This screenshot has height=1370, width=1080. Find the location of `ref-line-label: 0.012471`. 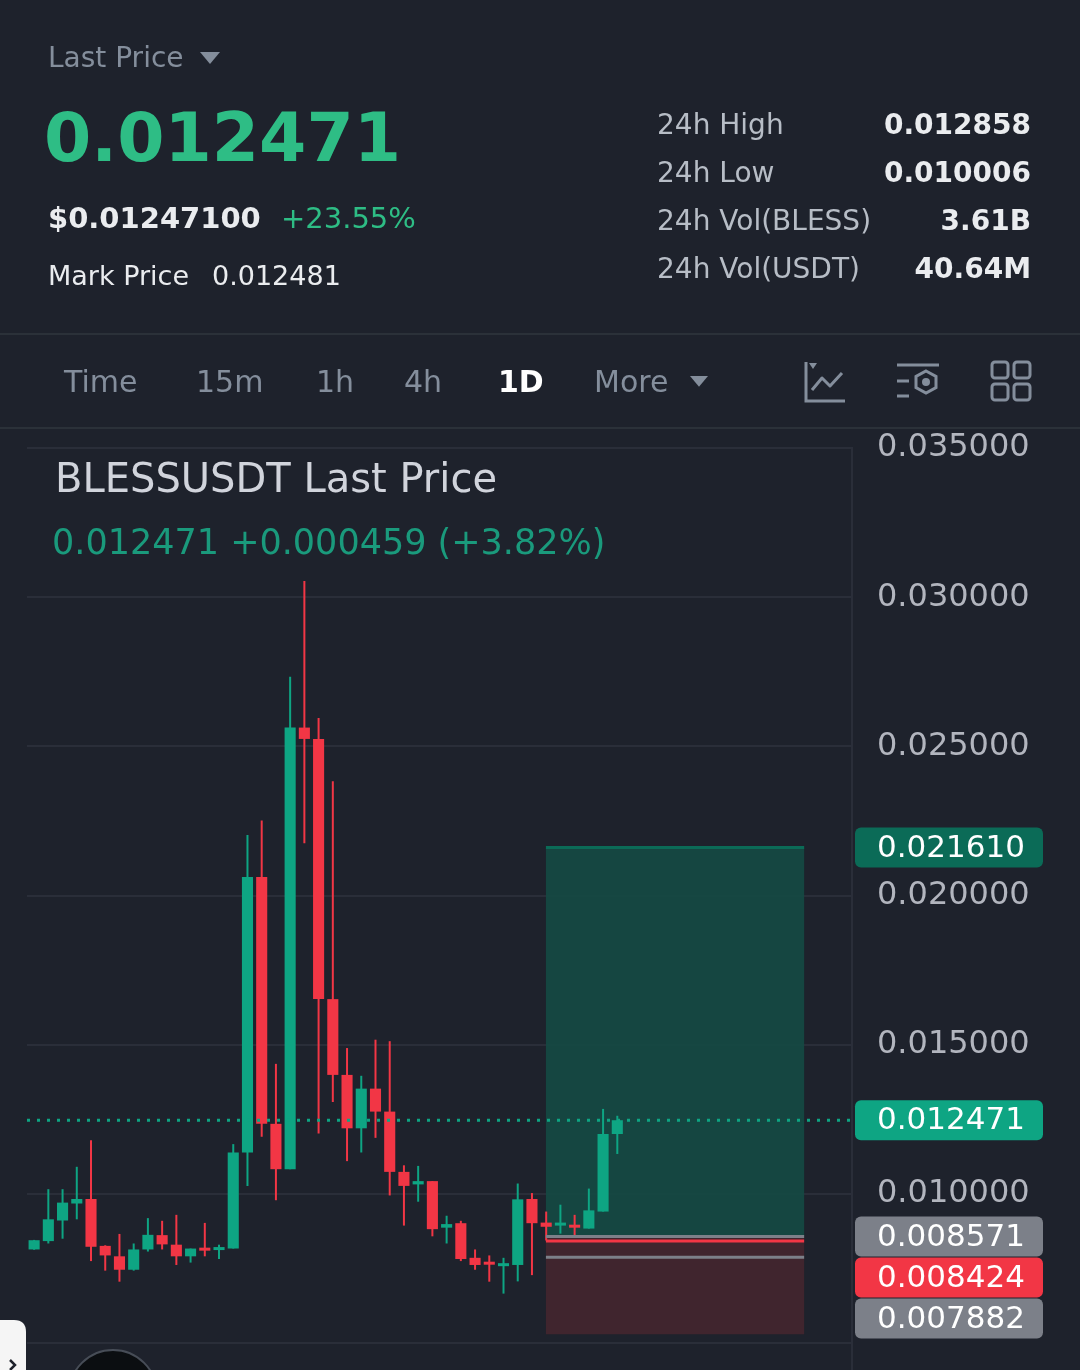

ref-line-label: 0.012471 is located at coordinates (951, 1118).